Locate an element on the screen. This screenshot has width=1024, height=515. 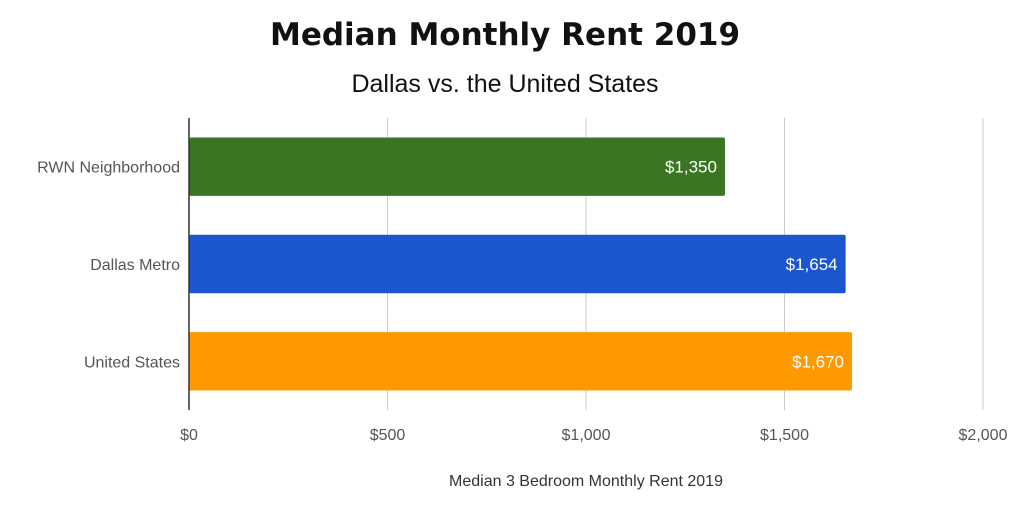
bar-data-label: $1,350 is located at coordinates (691, 167).